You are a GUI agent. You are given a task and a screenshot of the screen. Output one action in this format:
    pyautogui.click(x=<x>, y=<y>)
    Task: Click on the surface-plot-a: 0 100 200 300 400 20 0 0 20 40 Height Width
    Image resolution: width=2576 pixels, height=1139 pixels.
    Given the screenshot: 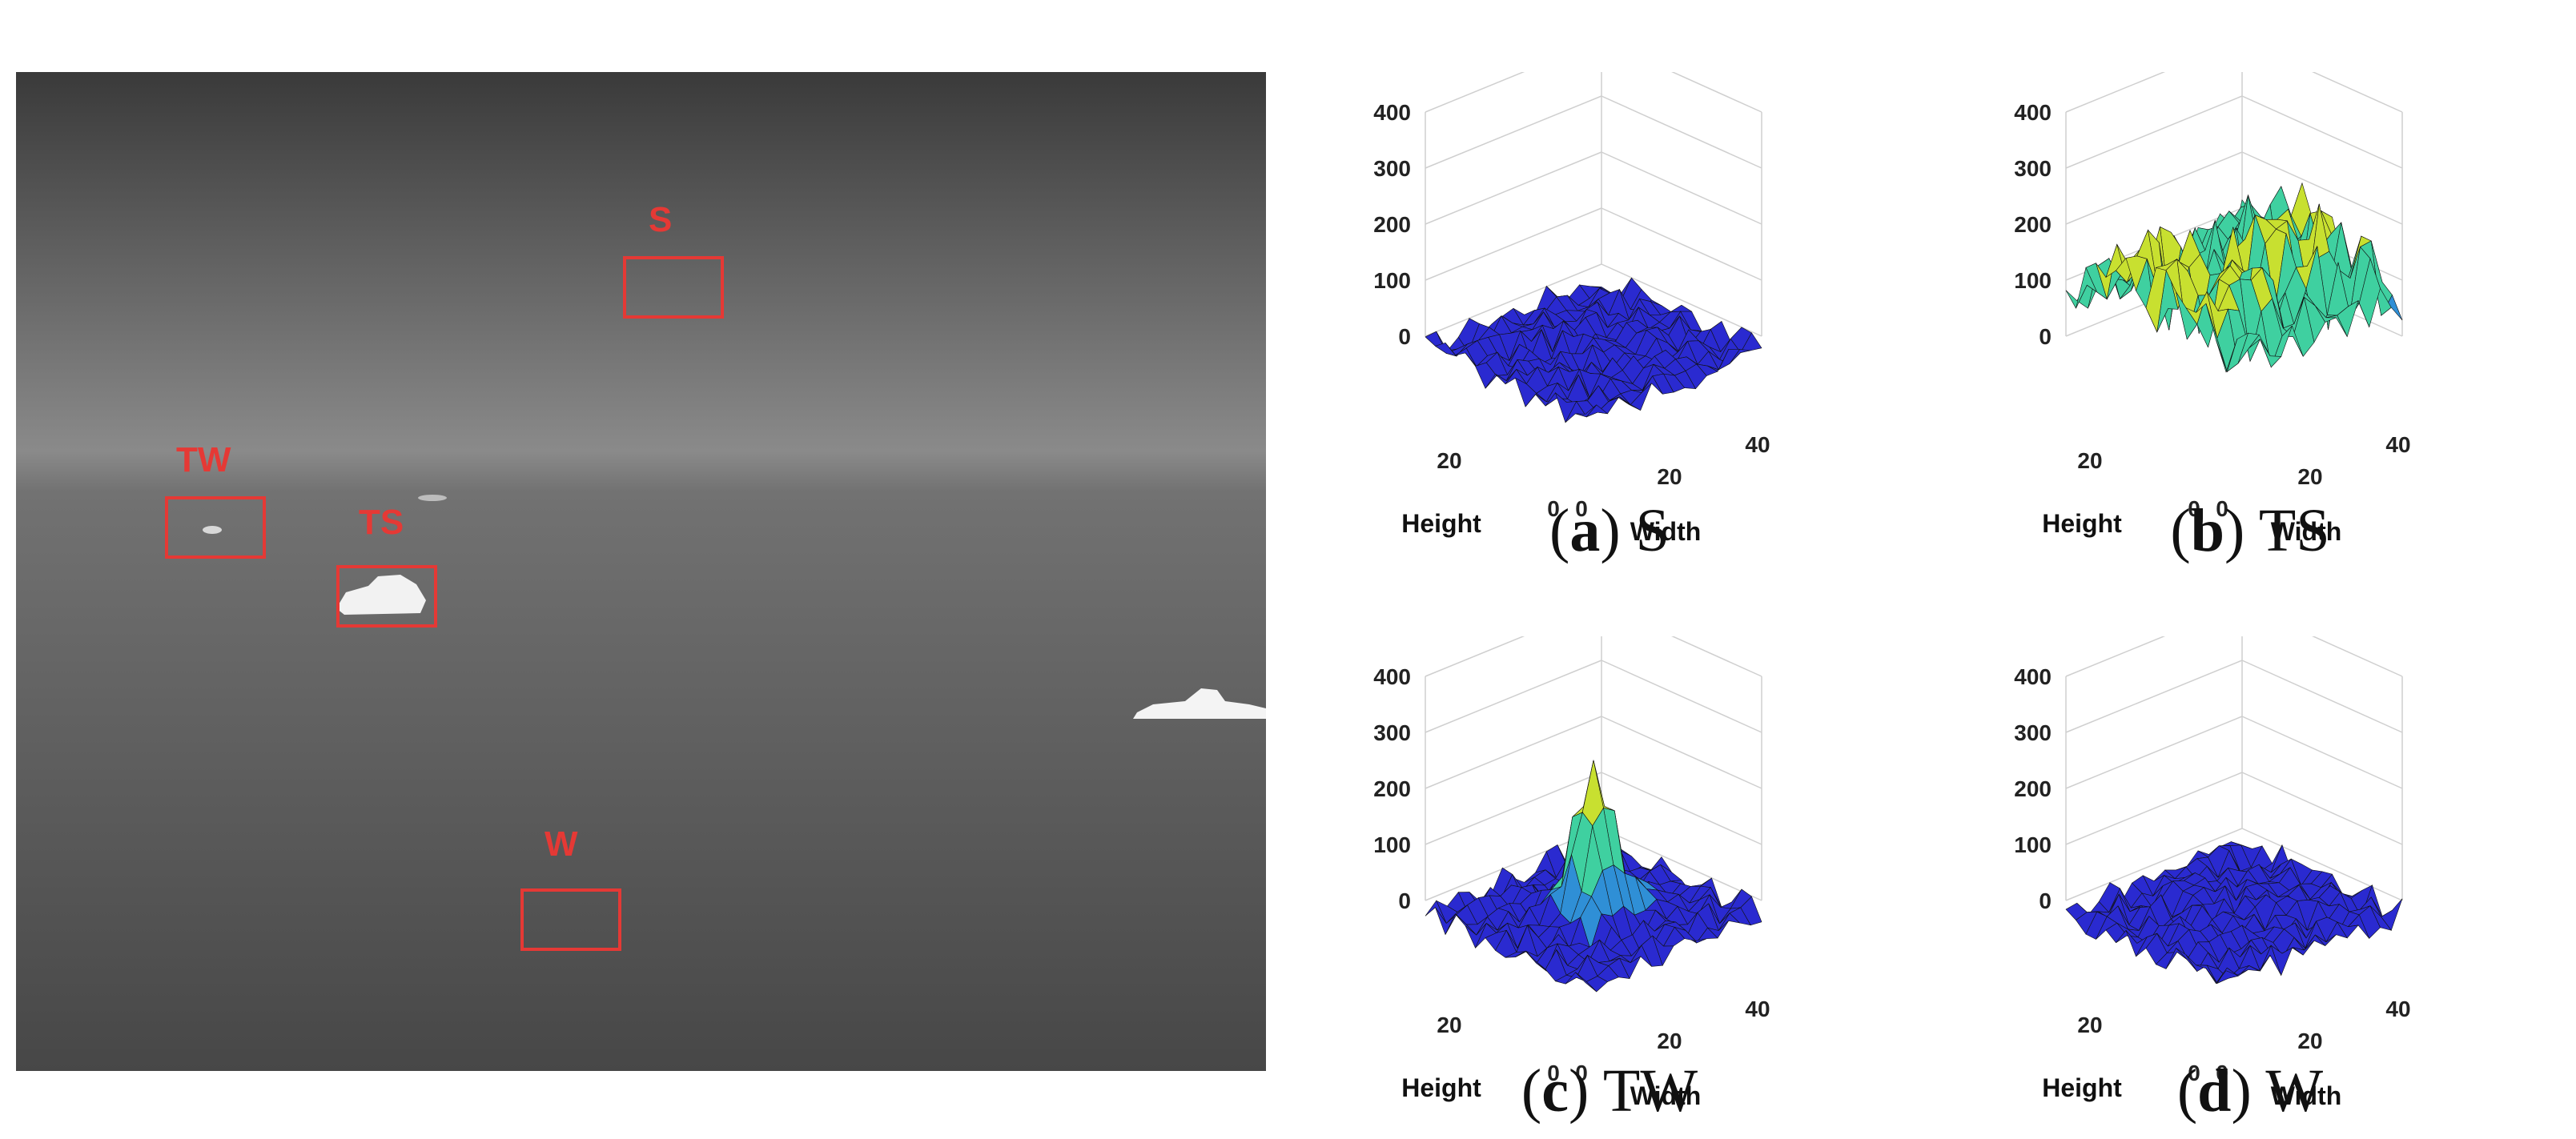 What is the action you would take?
    pyautogui.click(x=1609, y=312)
    